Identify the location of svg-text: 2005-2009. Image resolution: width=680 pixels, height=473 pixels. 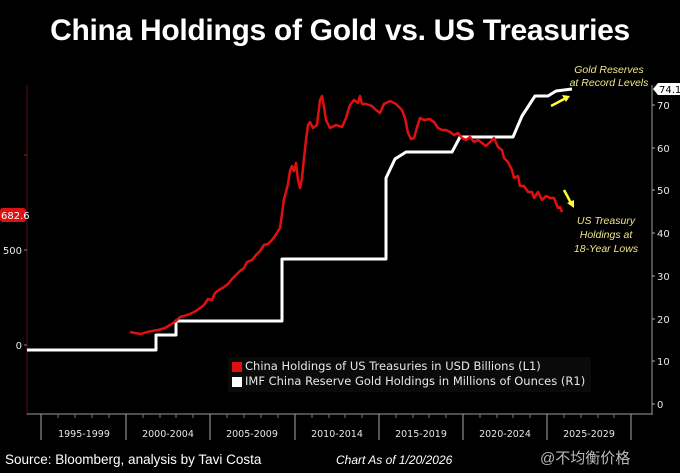
(252, 434).